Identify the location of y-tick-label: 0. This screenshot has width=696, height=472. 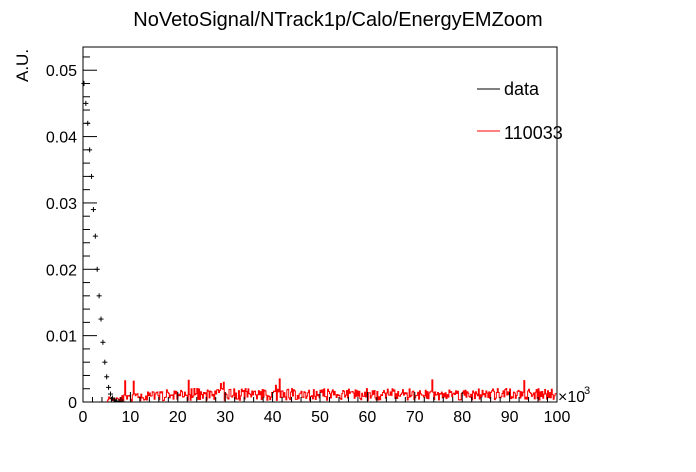
(72, 403).